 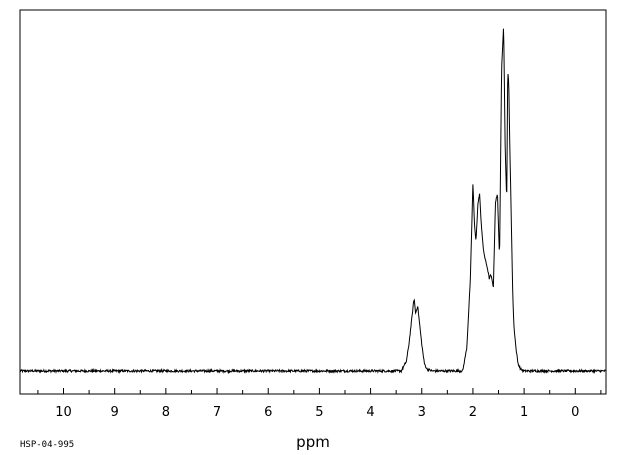 What do you see at coordinates (47, 445) in the screenshot?
I see `sample-id-label: HSP-04-995` at bounding box center [47, 445].